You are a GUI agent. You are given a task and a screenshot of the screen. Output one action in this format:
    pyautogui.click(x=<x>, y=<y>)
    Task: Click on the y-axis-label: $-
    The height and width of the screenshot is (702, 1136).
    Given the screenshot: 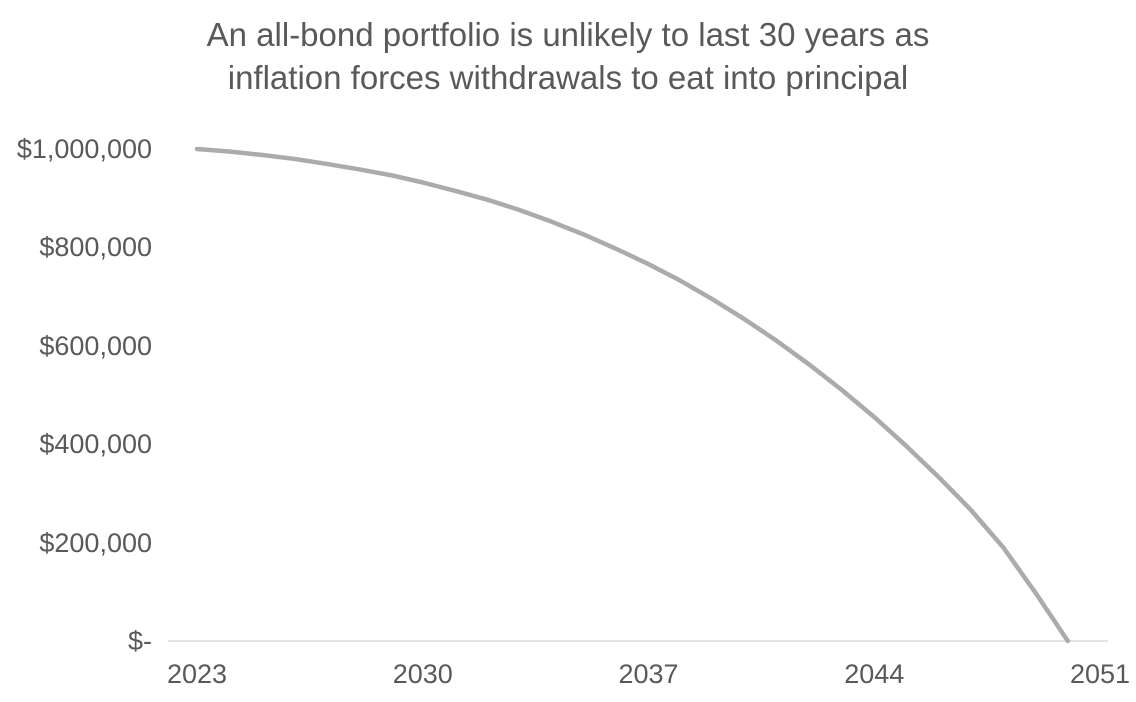 What is the action you would take?
    pyautogui.click(x=139, y=641)
    